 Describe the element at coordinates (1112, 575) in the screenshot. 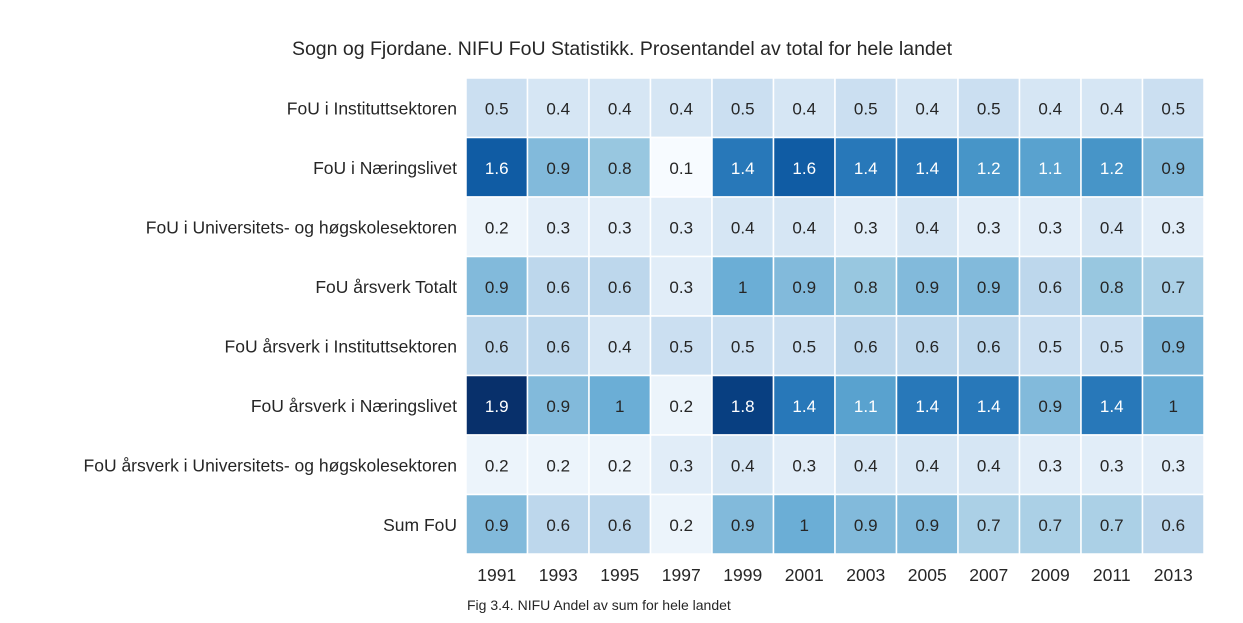

I see `column-label: 2011` at that location.